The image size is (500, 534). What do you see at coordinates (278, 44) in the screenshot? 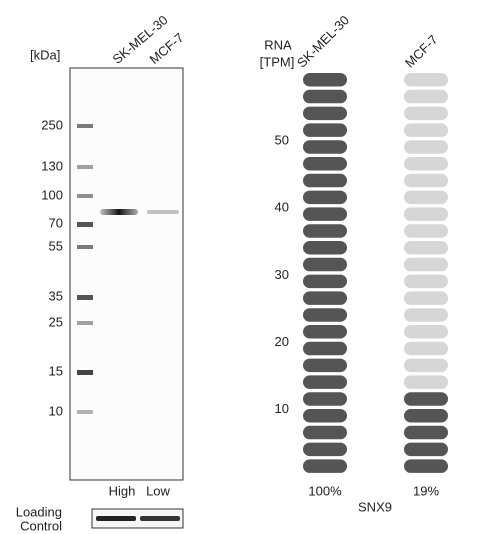
I see `rna-title: RNA` at bounding box center [278, 44].